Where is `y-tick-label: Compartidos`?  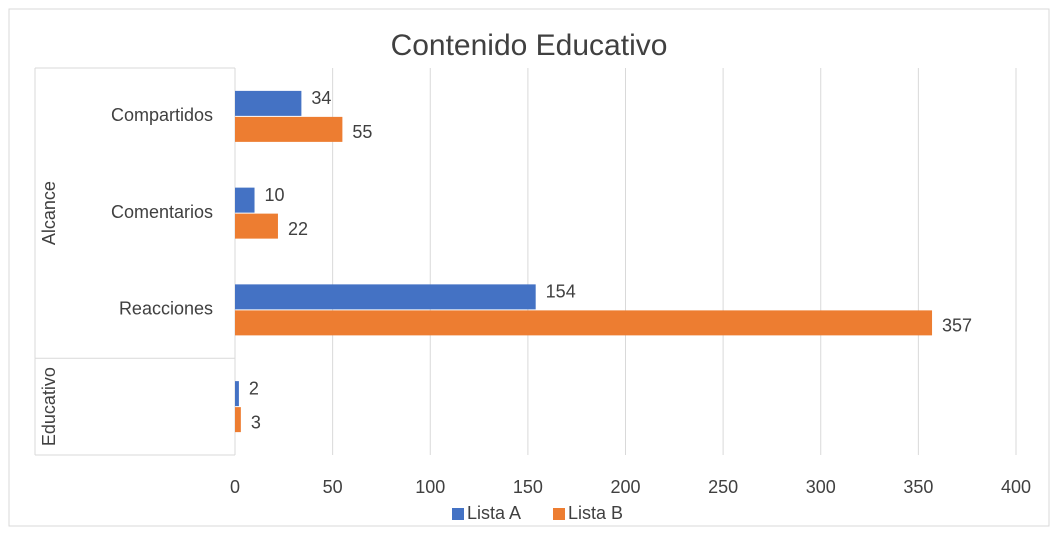 y-tick-label: Compartidos is located at coordinates (162, 115).